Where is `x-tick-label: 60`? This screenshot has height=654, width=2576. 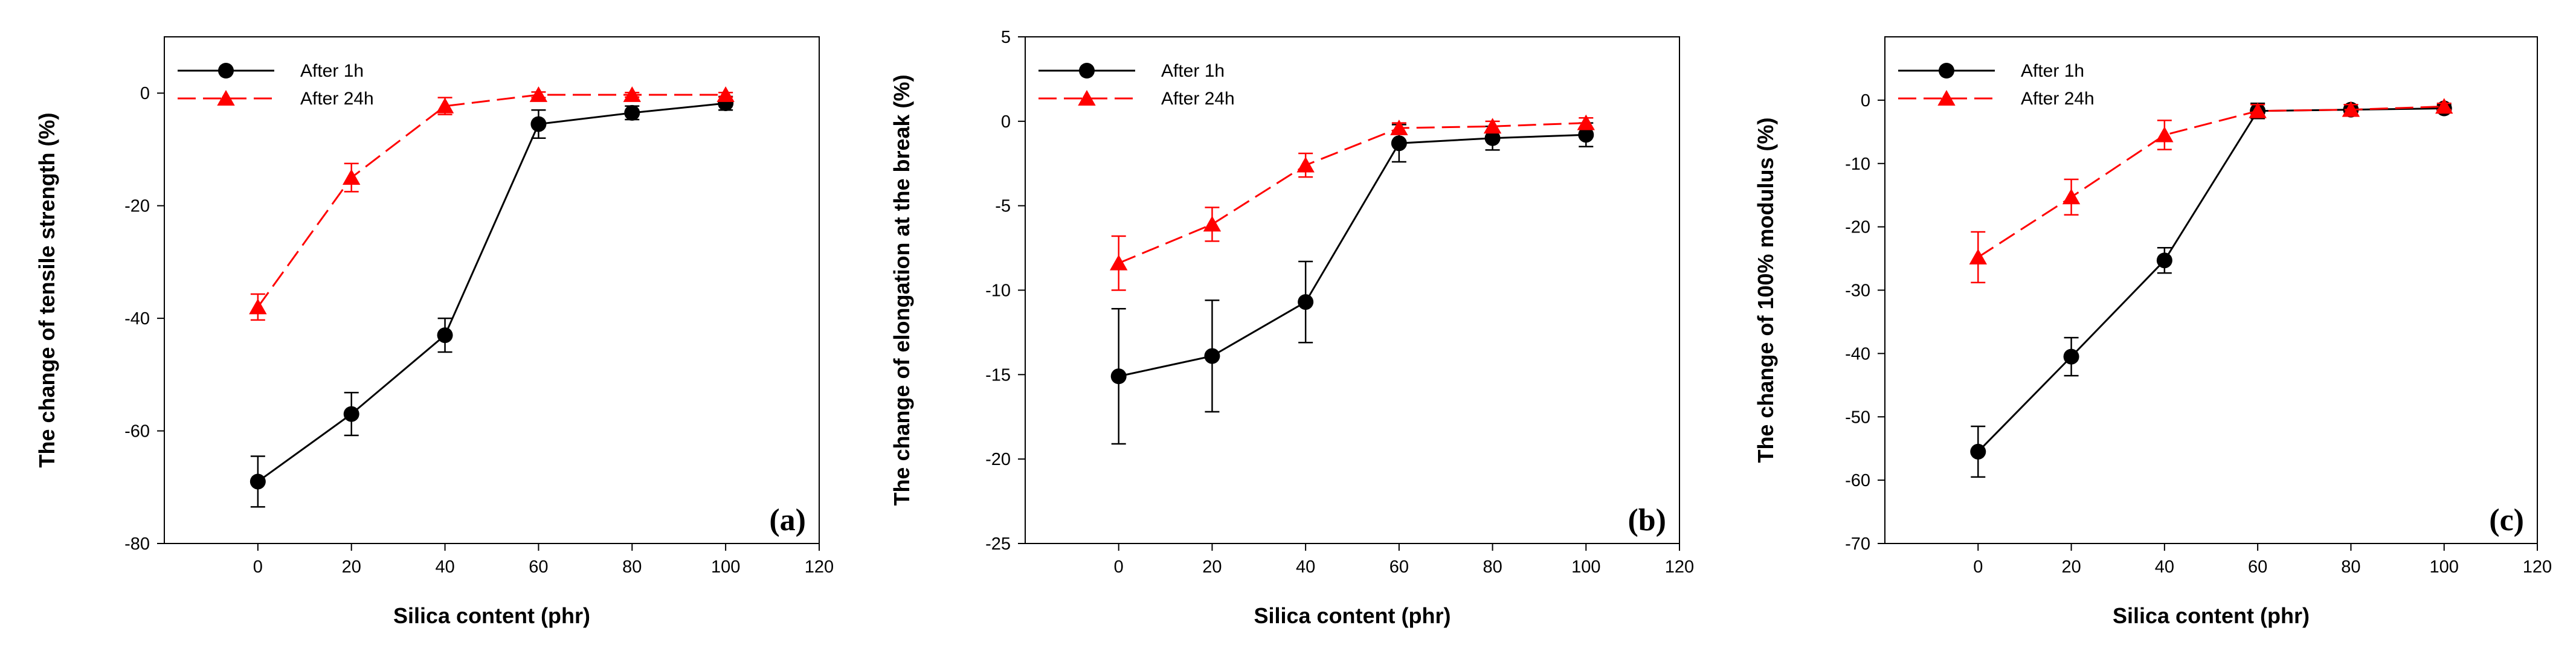 x-tick-label: 60 is located at coordinates (538, 567).